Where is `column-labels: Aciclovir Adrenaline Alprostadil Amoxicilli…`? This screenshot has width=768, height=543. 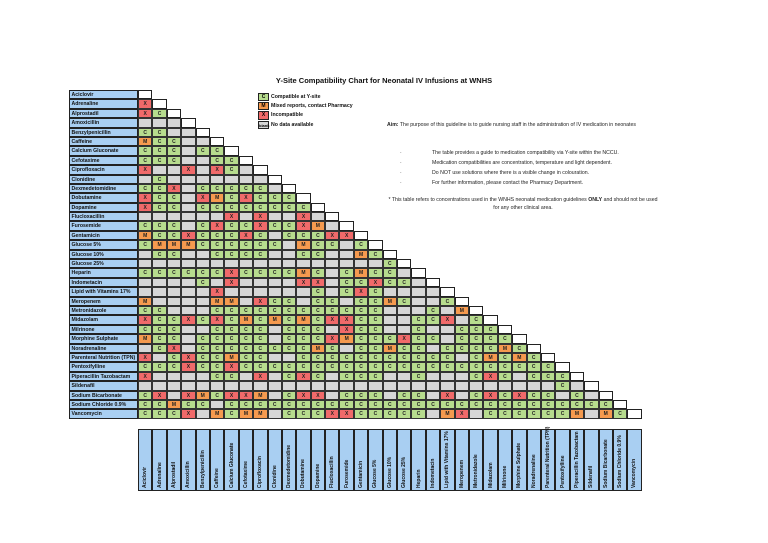
column-labels: Aciclovir Adrenaline Alprostadil Amoxicilli… is located at coordinates (390, 459).